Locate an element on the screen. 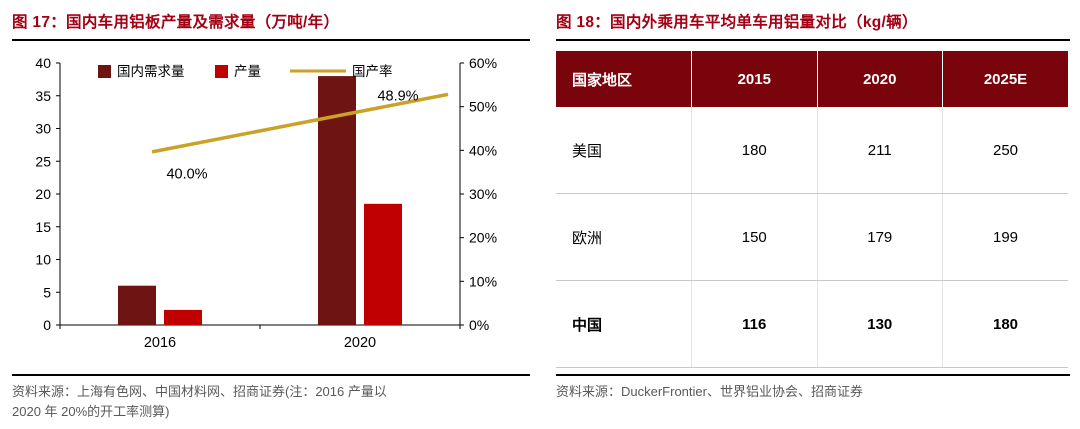 The width and height of the screenshot is (1080, 429). left-tick-label: 10 is located at coordinates (43, 260).